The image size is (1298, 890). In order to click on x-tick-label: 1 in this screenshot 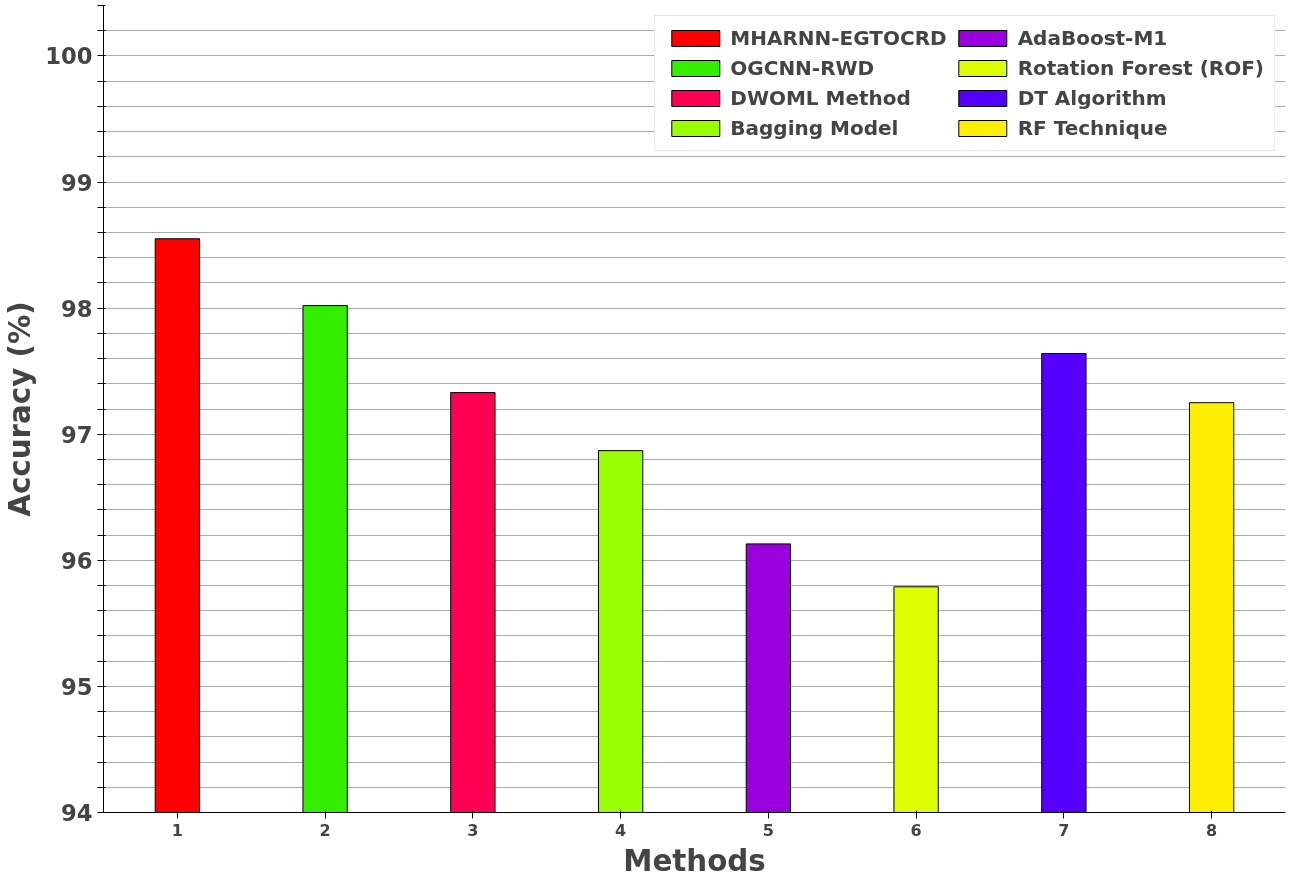, I will do `click(177, 830)`.